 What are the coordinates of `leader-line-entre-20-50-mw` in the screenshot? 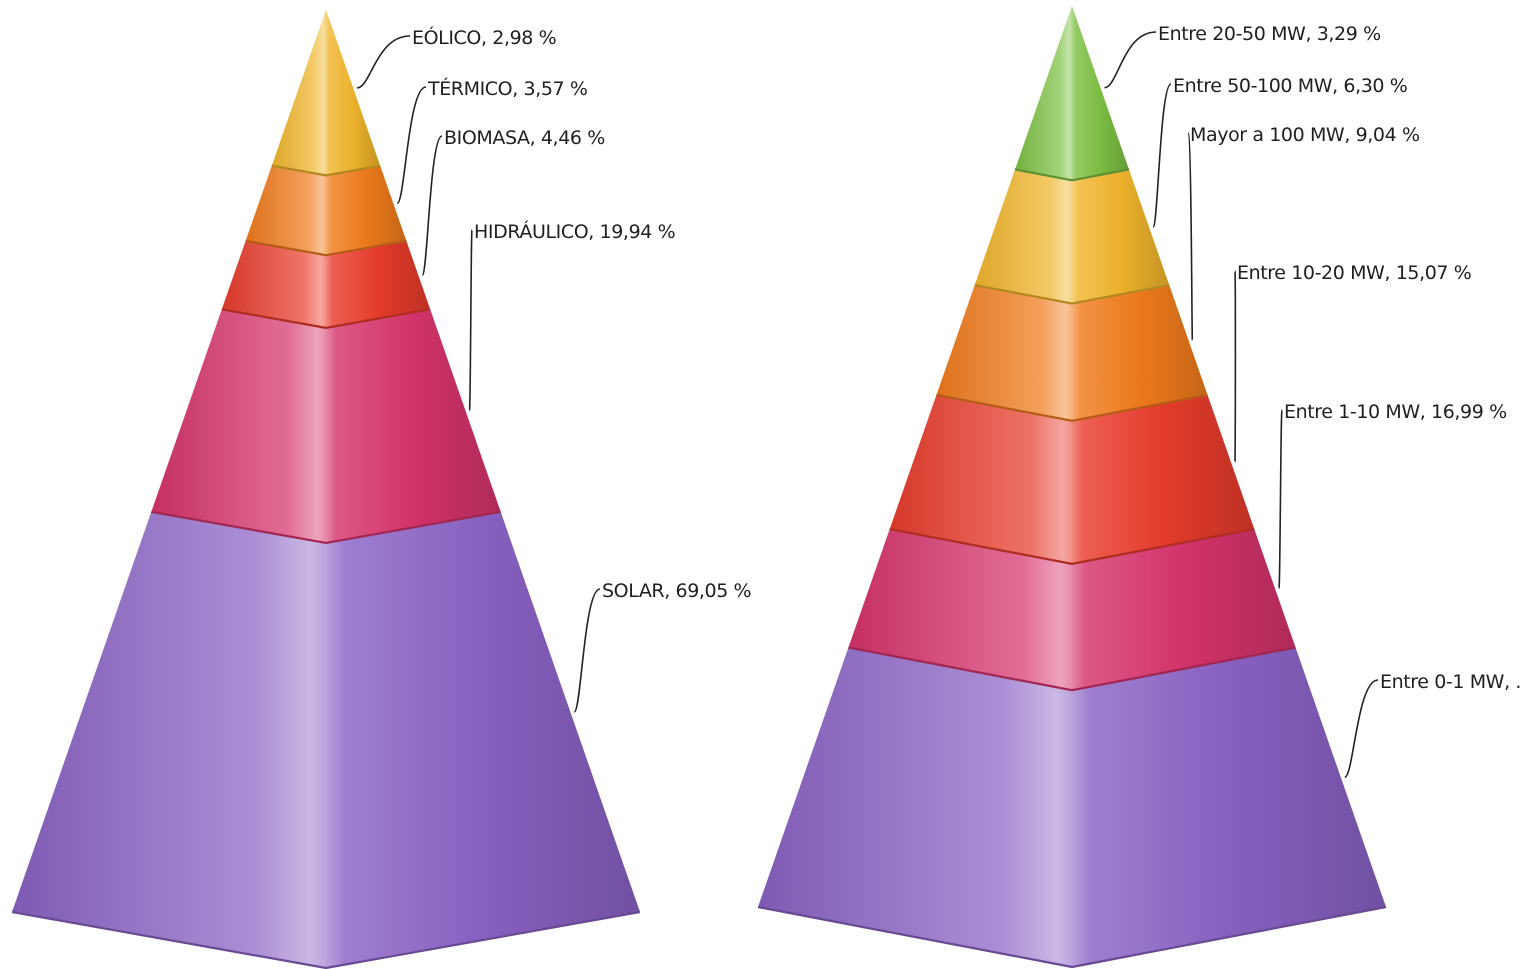 It's located at (1130, 60).